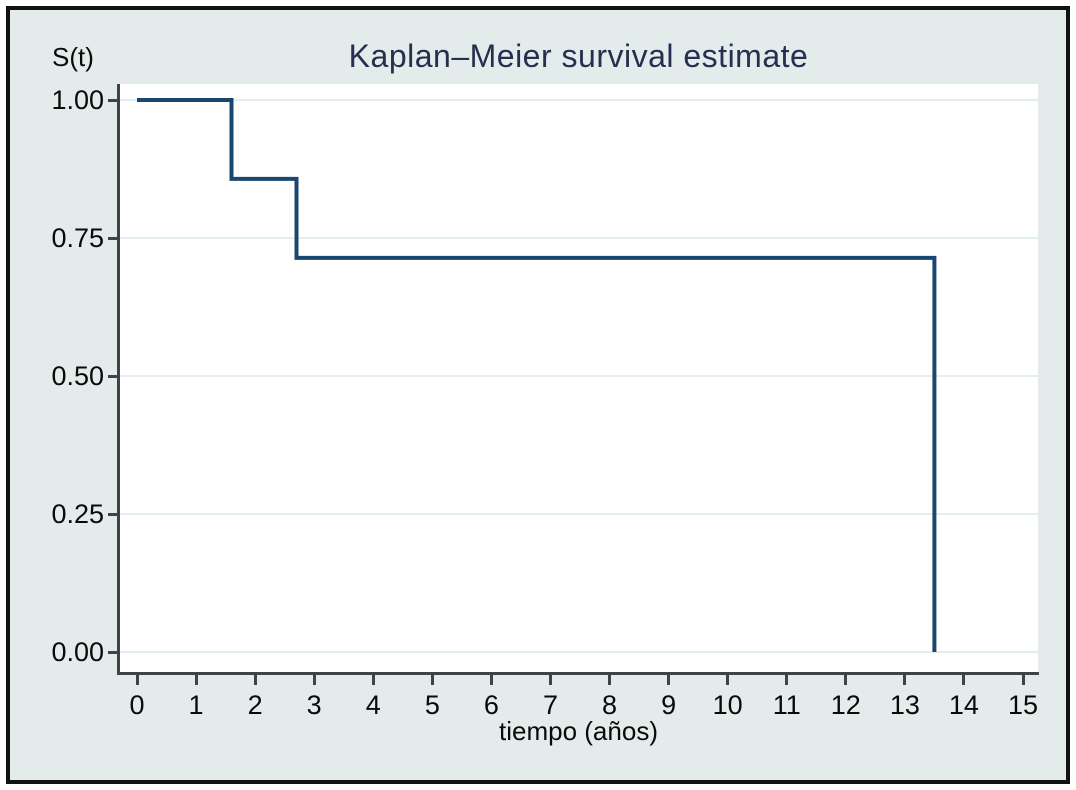  I want to click on x-tick-label: 10, so click(727, 705).